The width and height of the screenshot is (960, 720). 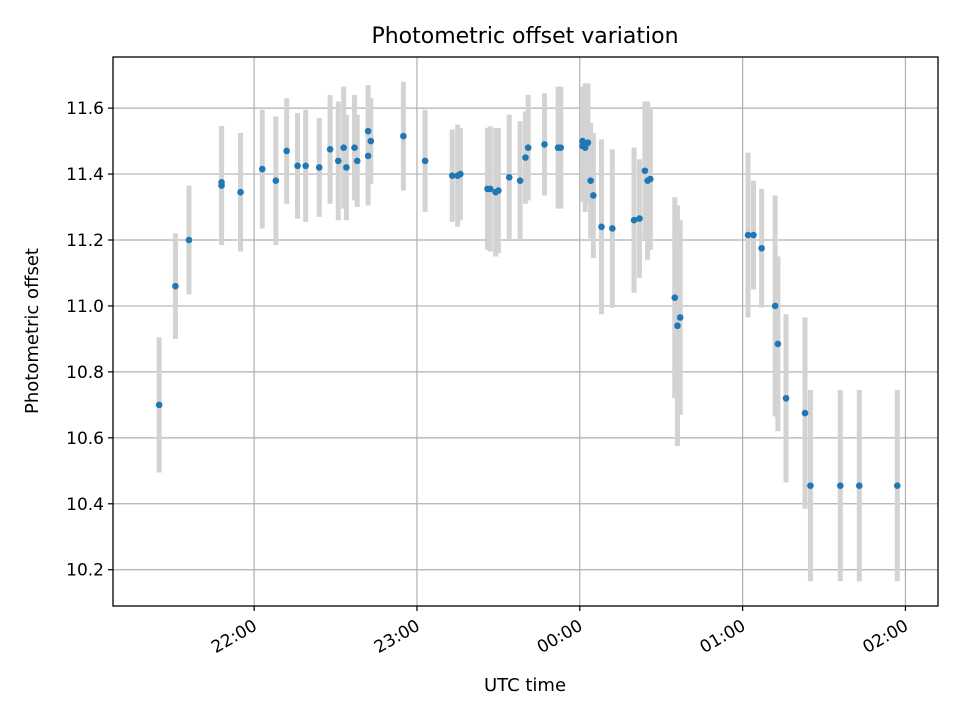 I want to click on y-tick-label: 10.8, so click(x=85, y=373).